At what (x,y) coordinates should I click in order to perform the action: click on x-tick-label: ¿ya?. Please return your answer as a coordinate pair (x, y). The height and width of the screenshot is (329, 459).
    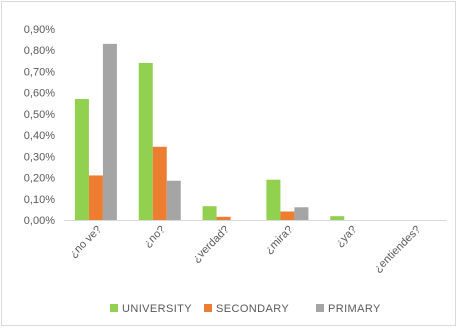
    Looking at the image, I should click on (347, 237).